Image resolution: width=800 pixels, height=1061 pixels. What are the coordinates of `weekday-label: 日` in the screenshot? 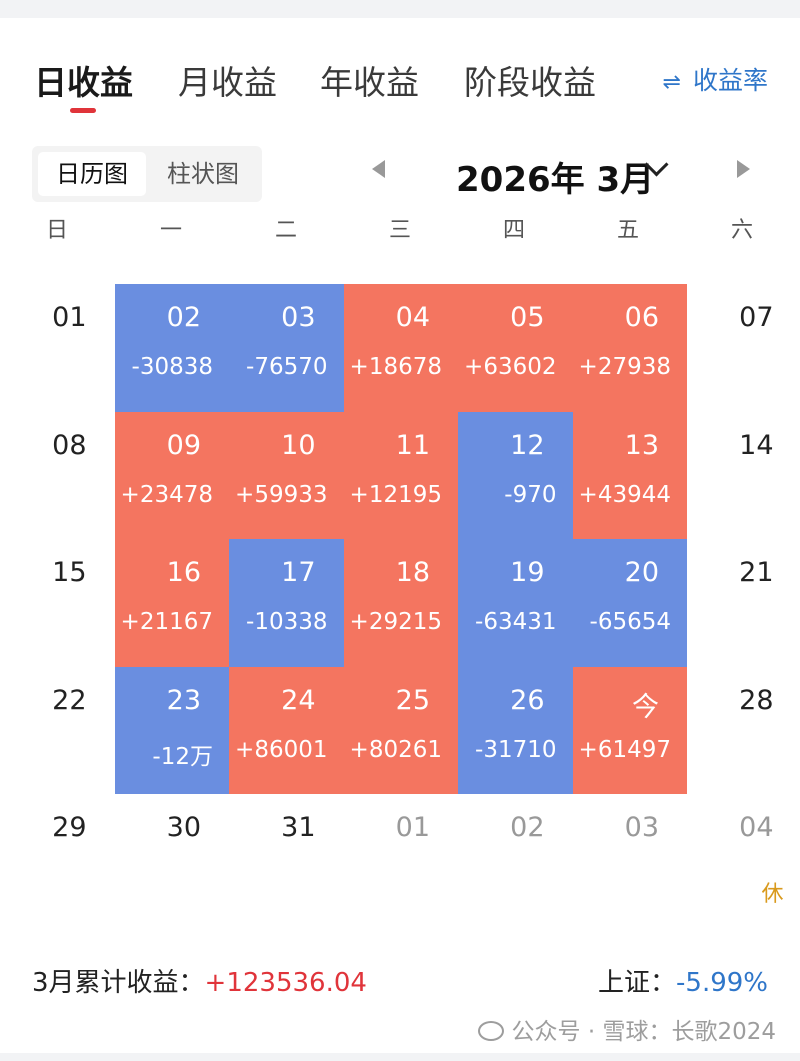 It's located at (56, 230).